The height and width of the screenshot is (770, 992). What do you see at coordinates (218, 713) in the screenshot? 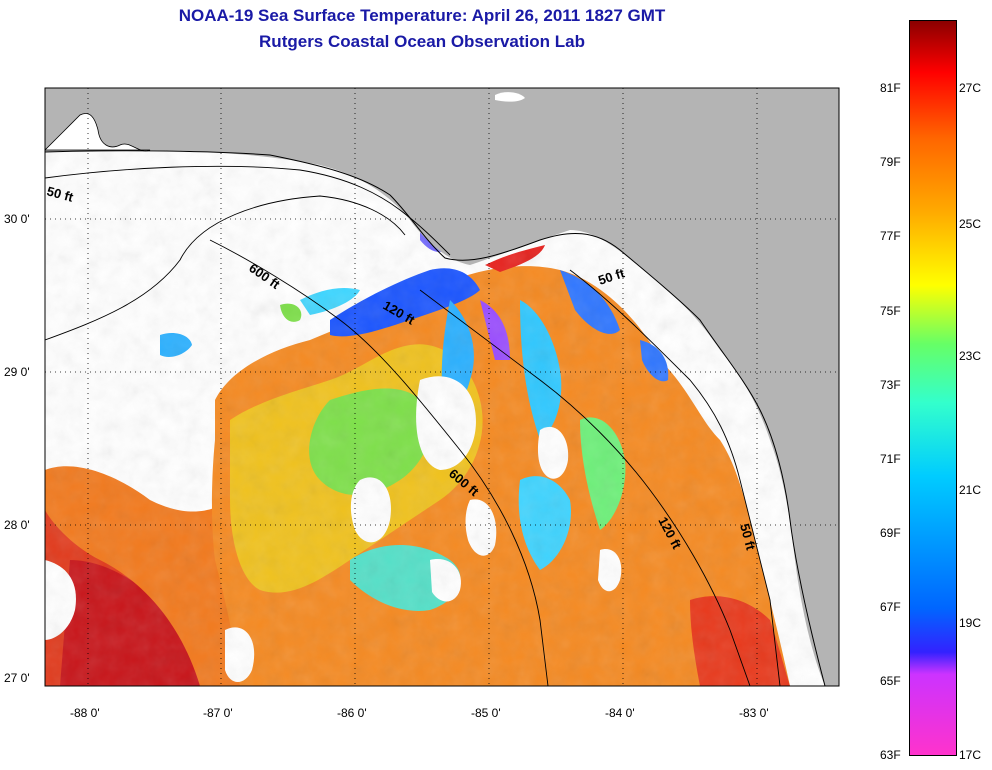
I see `lon-label: -87 0'` at bounding box center [218, 713].